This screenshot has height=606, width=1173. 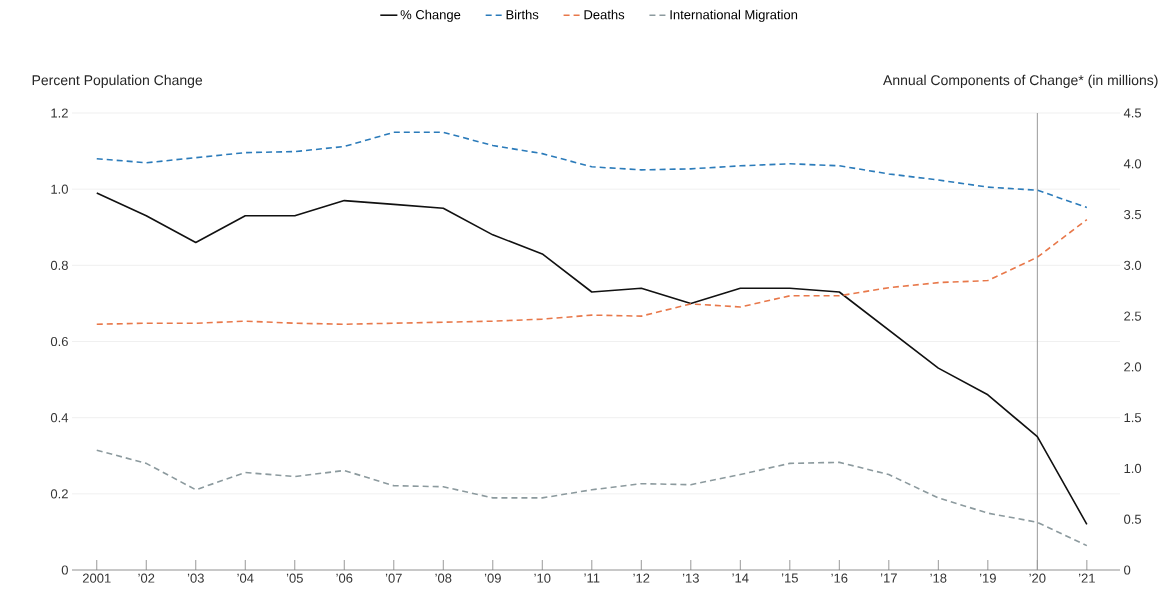 What do you see at coordinates (888, 578) in the screenshot?
I see `x-tick-label: ’17` at bounding box center [888, 578].